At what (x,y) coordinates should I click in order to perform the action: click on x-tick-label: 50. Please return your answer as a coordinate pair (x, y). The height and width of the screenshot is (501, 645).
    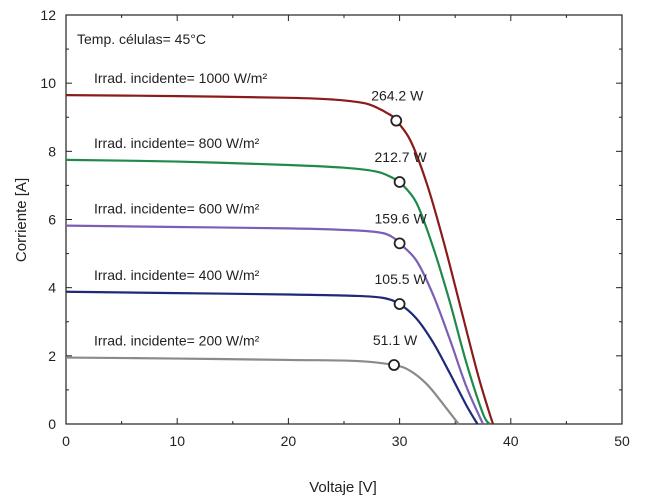
    Looking at the image, I should click on (622, 441).